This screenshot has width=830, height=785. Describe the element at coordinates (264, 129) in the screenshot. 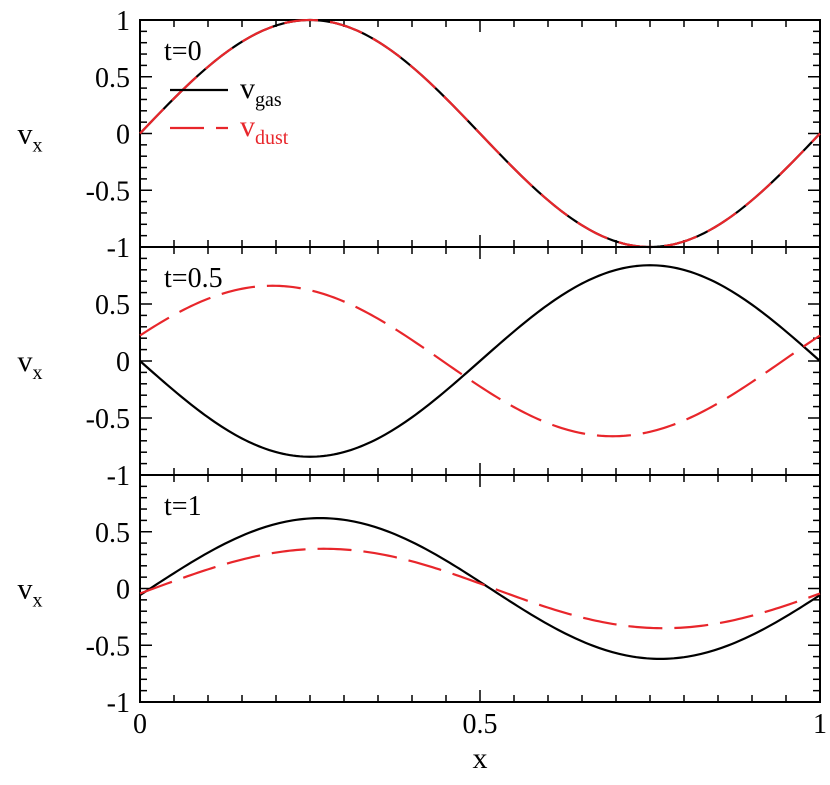

I see `legend-label-dust: vdust` at that location.